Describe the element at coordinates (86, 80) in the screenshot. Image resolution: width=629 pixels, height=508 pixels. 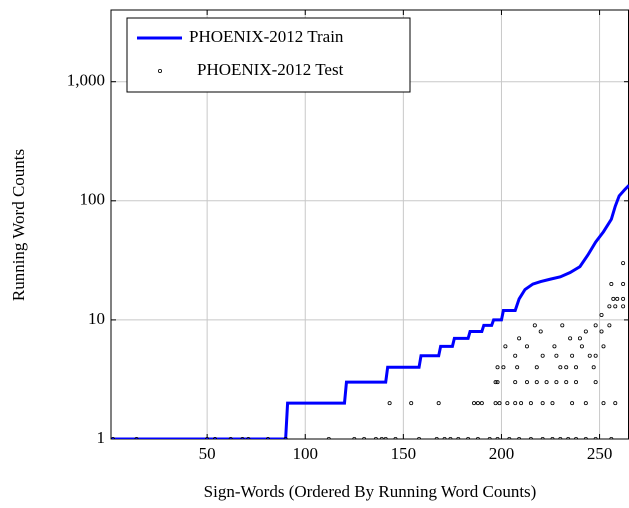
I see `y-tick-label: 1,000` at that location.